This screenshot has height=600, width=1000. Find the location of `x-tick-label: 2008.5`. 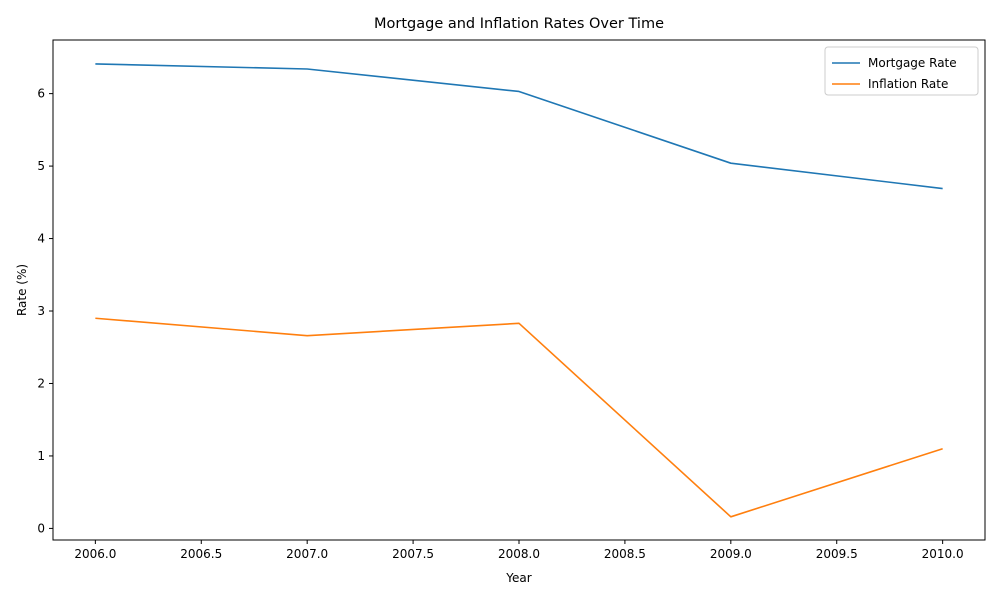

x-tick-label: 2008.5 is located at coordinates (625, 554).